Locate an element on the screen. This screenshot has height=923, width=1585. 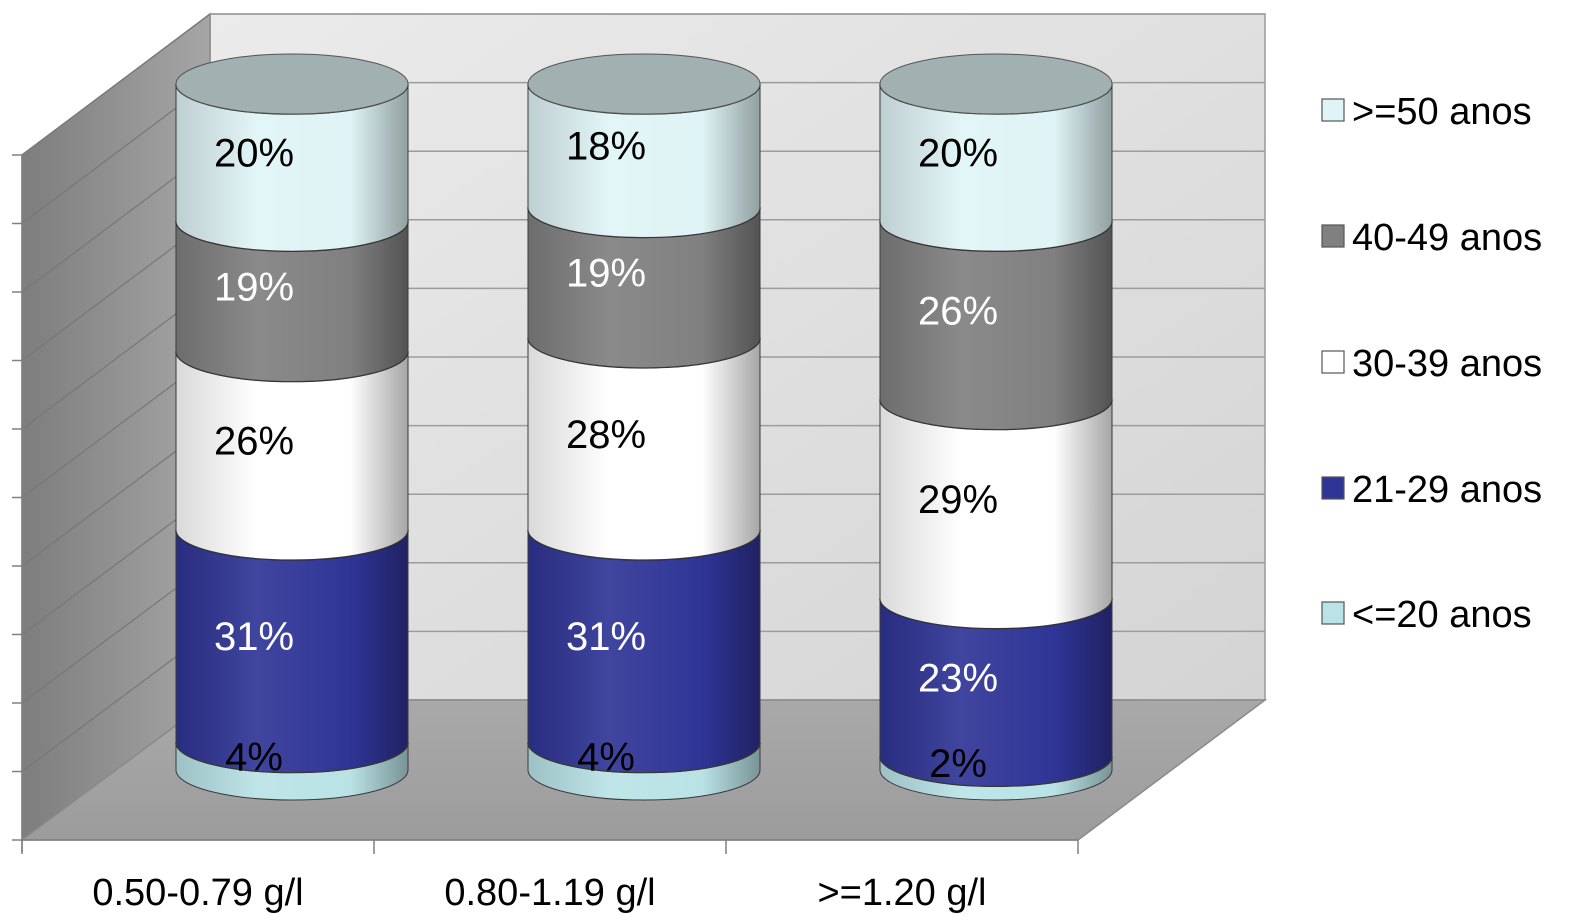
legend-label: <=20 anos is located at coordinates (1442, 615).